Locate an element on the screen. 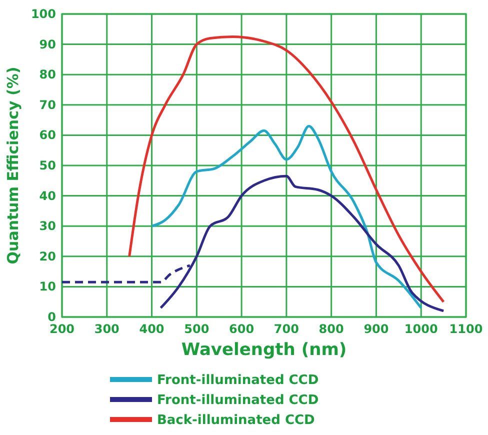 The height and width of the screenshot is (435, 488). x-tick-label: 200 is located at coordinates (62, 329).